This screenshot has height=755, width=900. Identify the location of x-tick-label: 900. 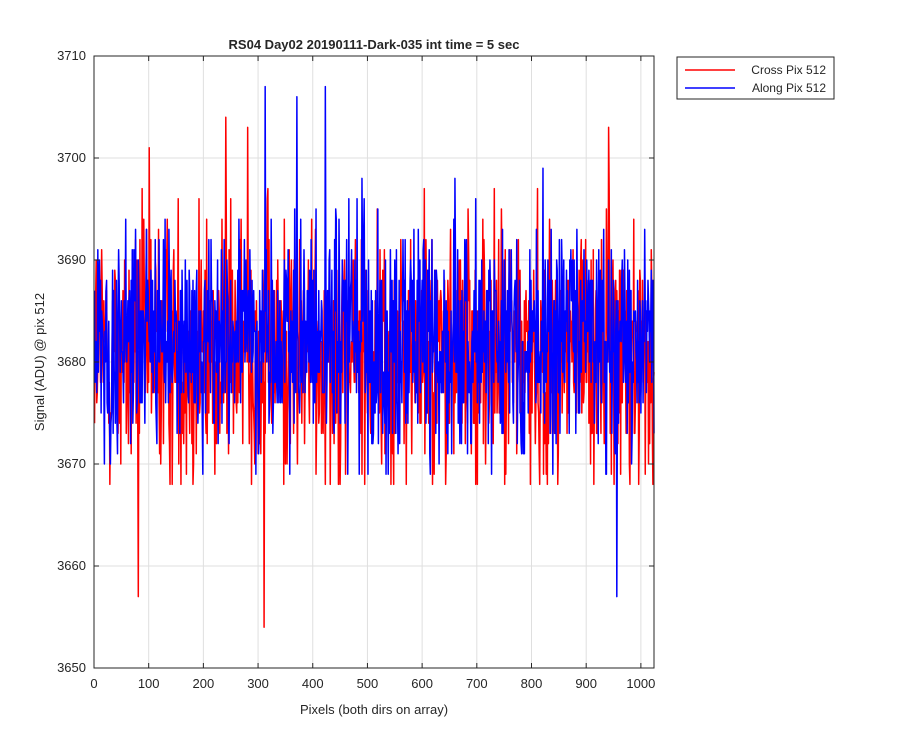
(586, 683).